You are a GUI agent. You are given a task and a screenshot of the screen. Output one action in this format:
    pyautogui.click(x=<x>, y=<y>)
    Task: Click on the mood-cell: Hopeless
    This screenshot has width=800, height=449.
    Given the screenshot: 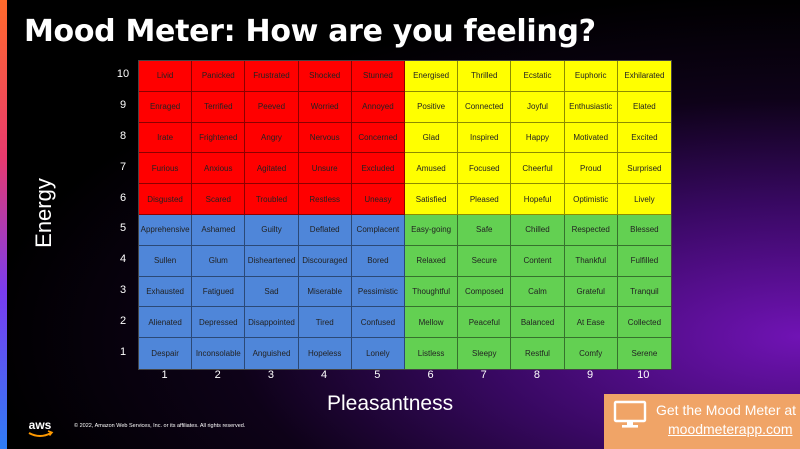 What is the action you would take?
    pyautogui.click(x=325, y=353)
    